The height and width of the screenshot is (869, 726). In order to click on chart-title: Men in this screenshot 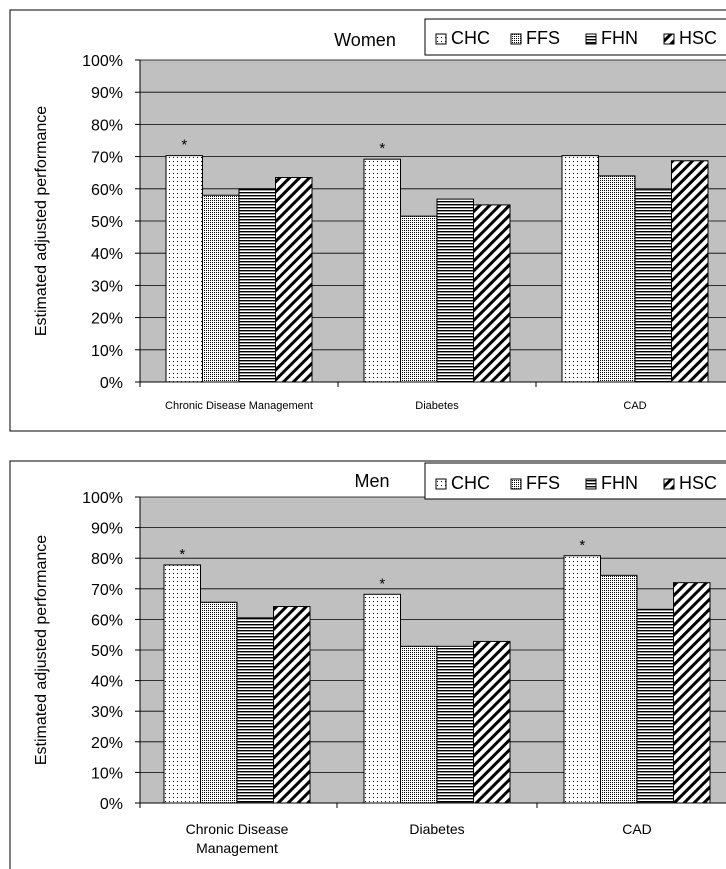, I will do `click(371, 481)`.